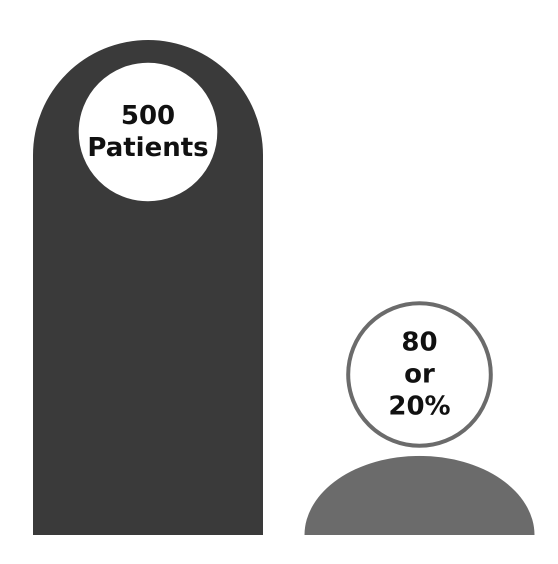 The width and height of the screenshot is (558, 564). Describe the element at coordinates (419, 375) in the screenshot. I see `data-label: 80 or 20%` at that location.